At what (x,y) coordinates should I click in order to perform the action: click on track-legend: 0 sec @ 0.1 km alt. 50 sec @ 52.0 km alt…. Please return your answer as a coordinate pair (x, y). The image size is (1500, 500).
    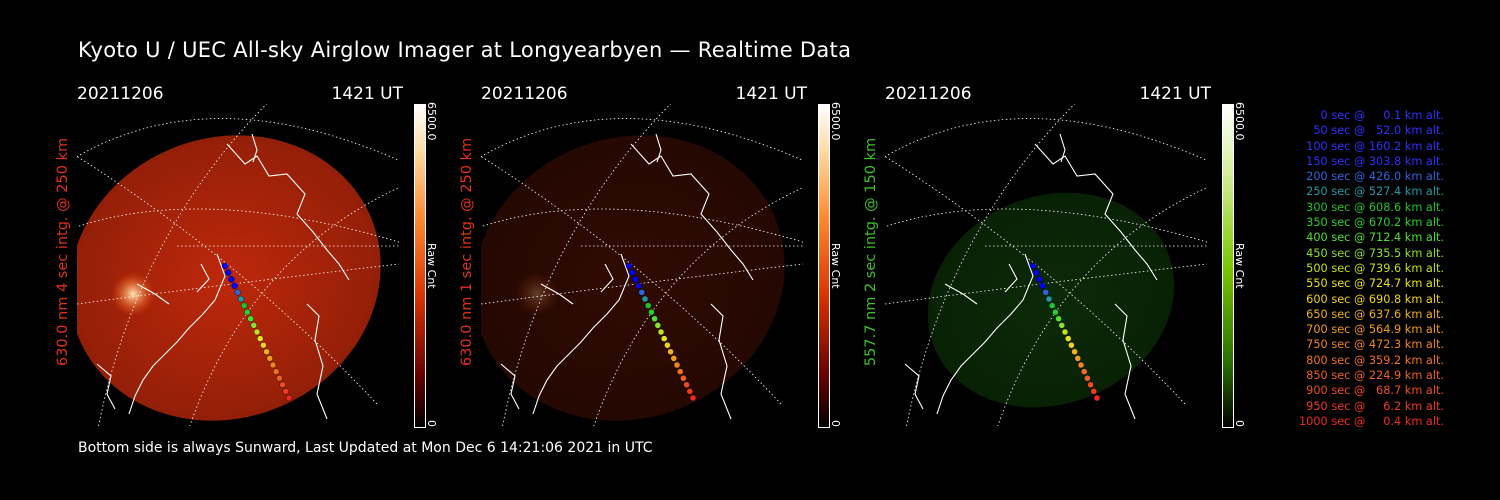
    Looking at the image, I should click on (1351, 268).